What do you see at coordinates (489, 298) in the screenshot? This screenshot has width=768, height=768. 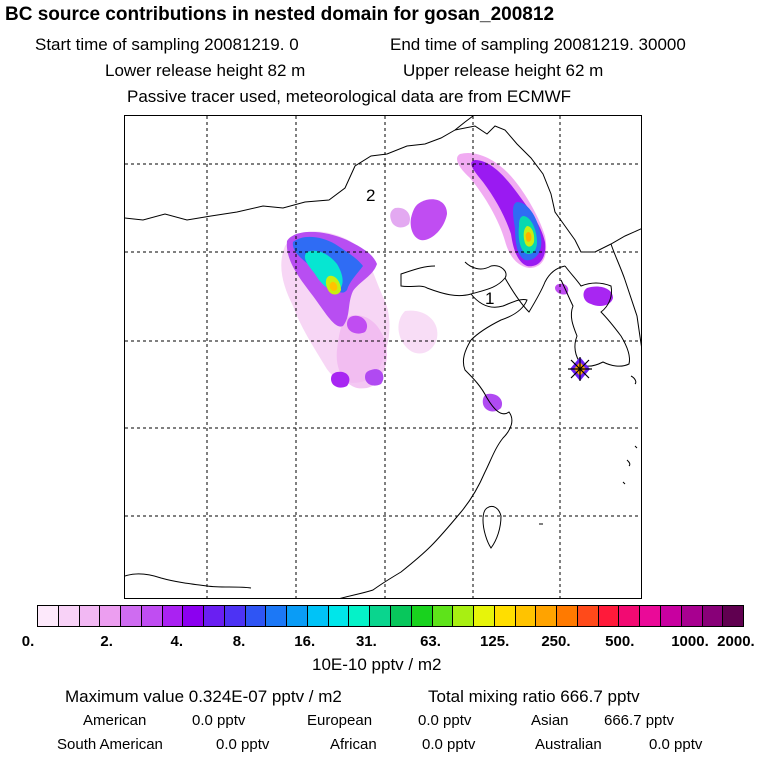 I see `region-label-1: 1` at bounding box center [489, 298].